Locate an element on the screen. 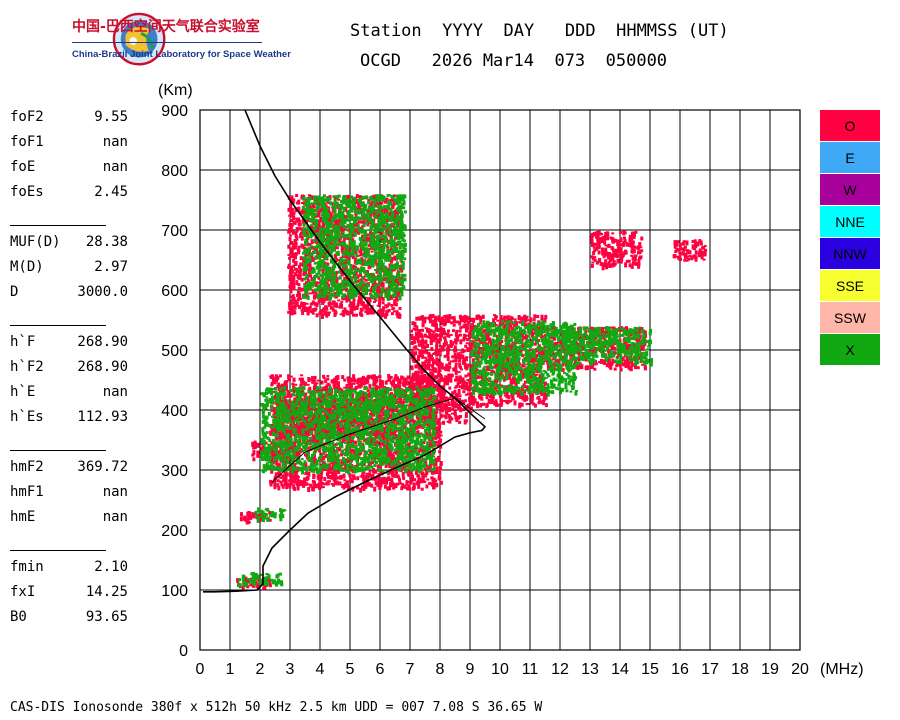 This screenshot has width=900, height=720. param-row: M(D) 2.97 is located at coordinates (69, 267).